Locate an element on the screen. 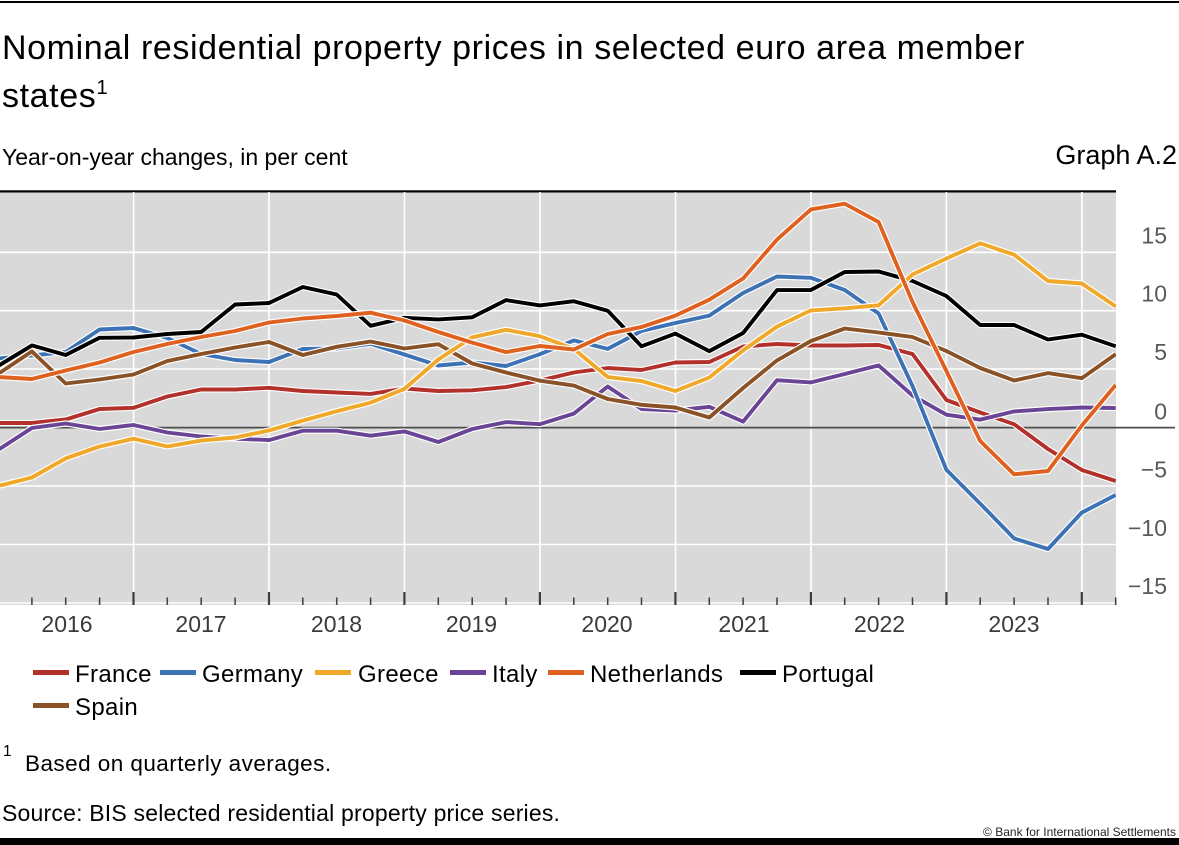 This screenshot has height=845, width=1179. svg-text: 5 is located at coordinates (1160, 352).